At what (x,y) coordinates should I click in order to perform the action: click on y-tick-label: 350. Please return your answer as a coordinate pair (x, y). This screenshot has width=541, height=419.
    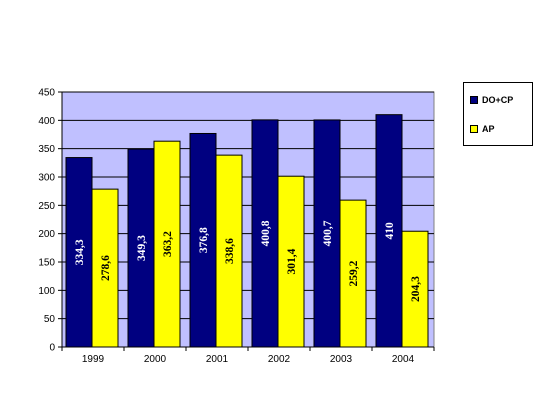
    Looking at the image, I should click on (46, 149).